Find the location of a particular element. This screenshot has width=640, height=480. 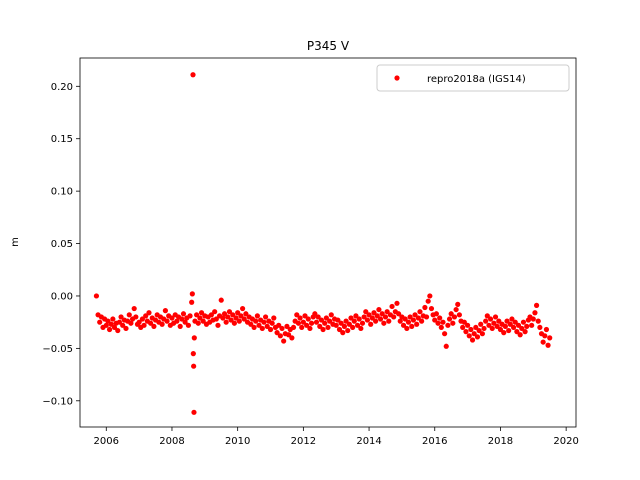

legend-label: repro2018a (IGS14) is located at coordinates (476, 79).